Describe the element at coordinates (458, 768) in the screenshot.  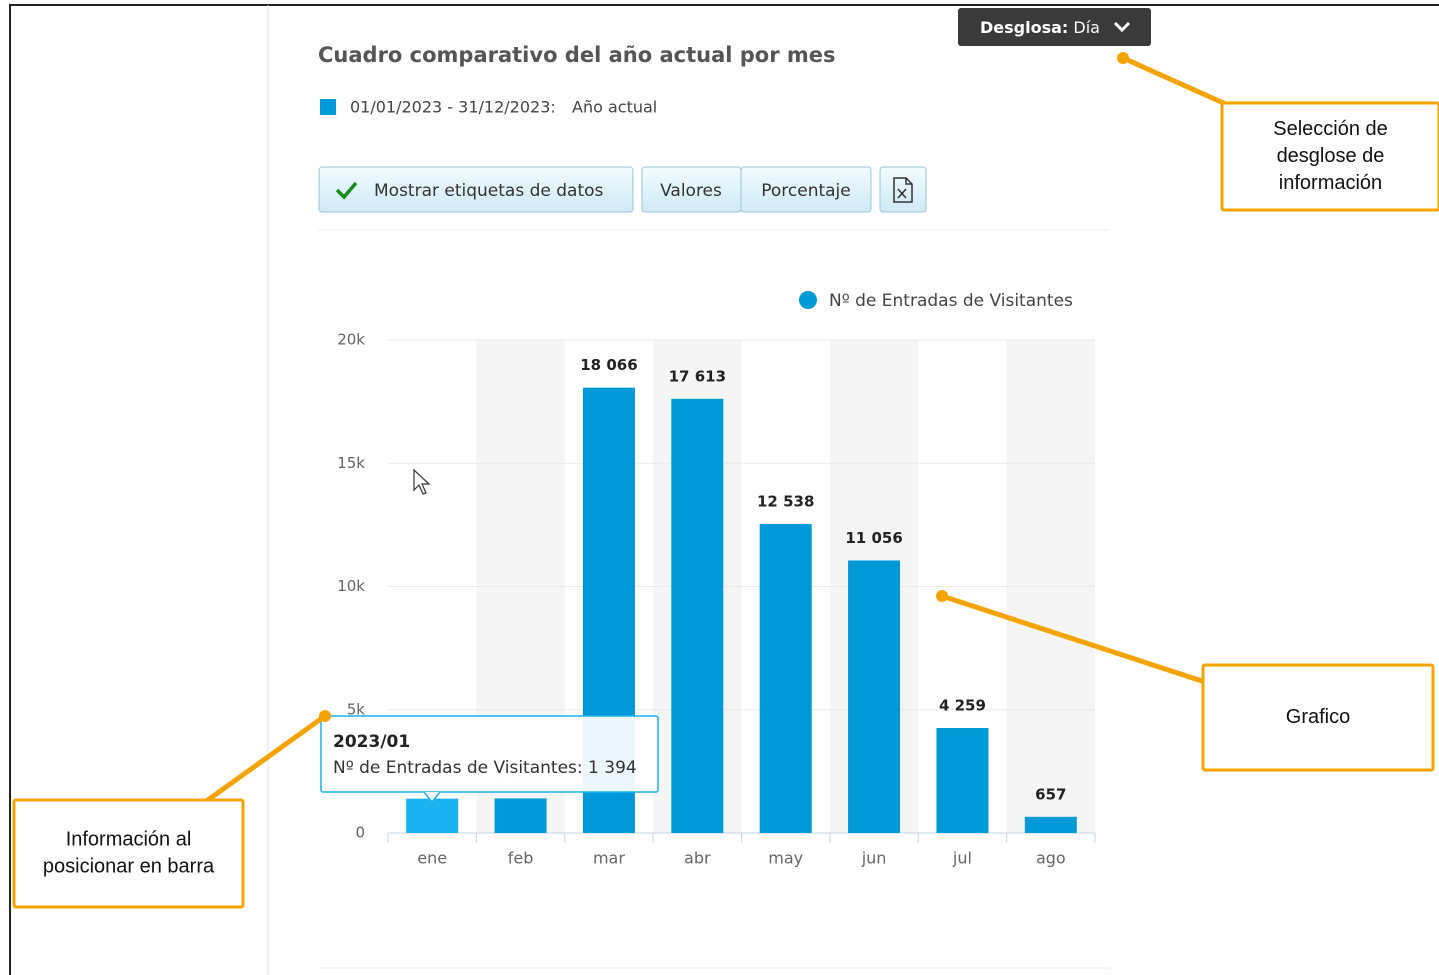
I see `tooltip-label: Nº de Entradas de Visitantes:` at that location.